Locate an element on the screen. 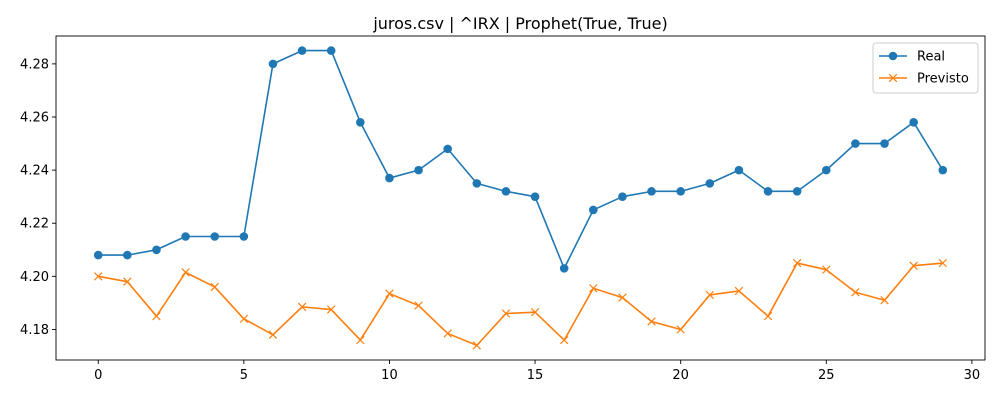  x-tick-label: 10 is located at coordinates (389, 375).